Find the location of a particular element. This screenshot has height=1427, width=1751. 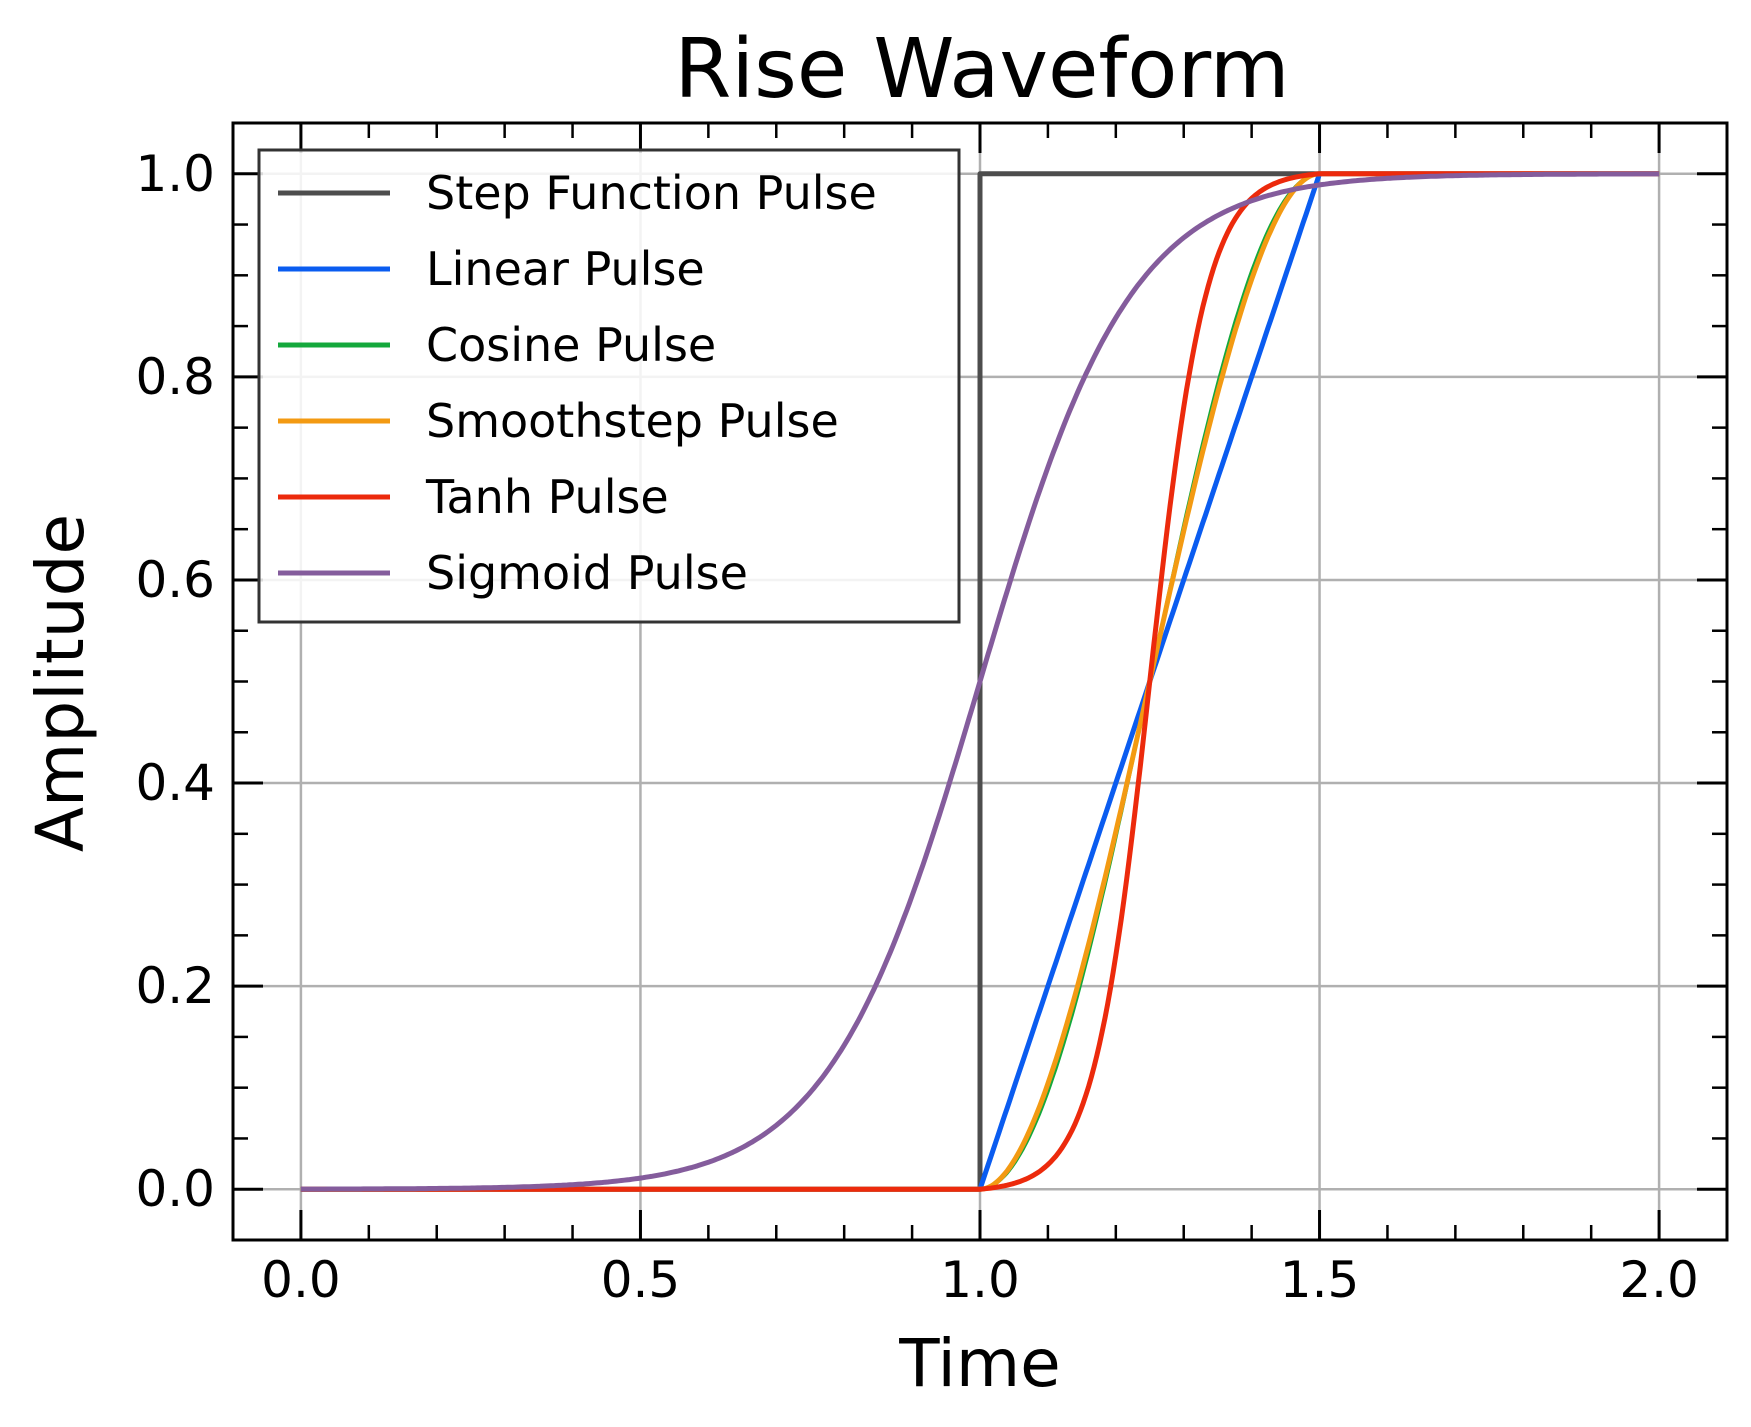

y-tick-label: 1.0 is located at coordinates (175, 174).